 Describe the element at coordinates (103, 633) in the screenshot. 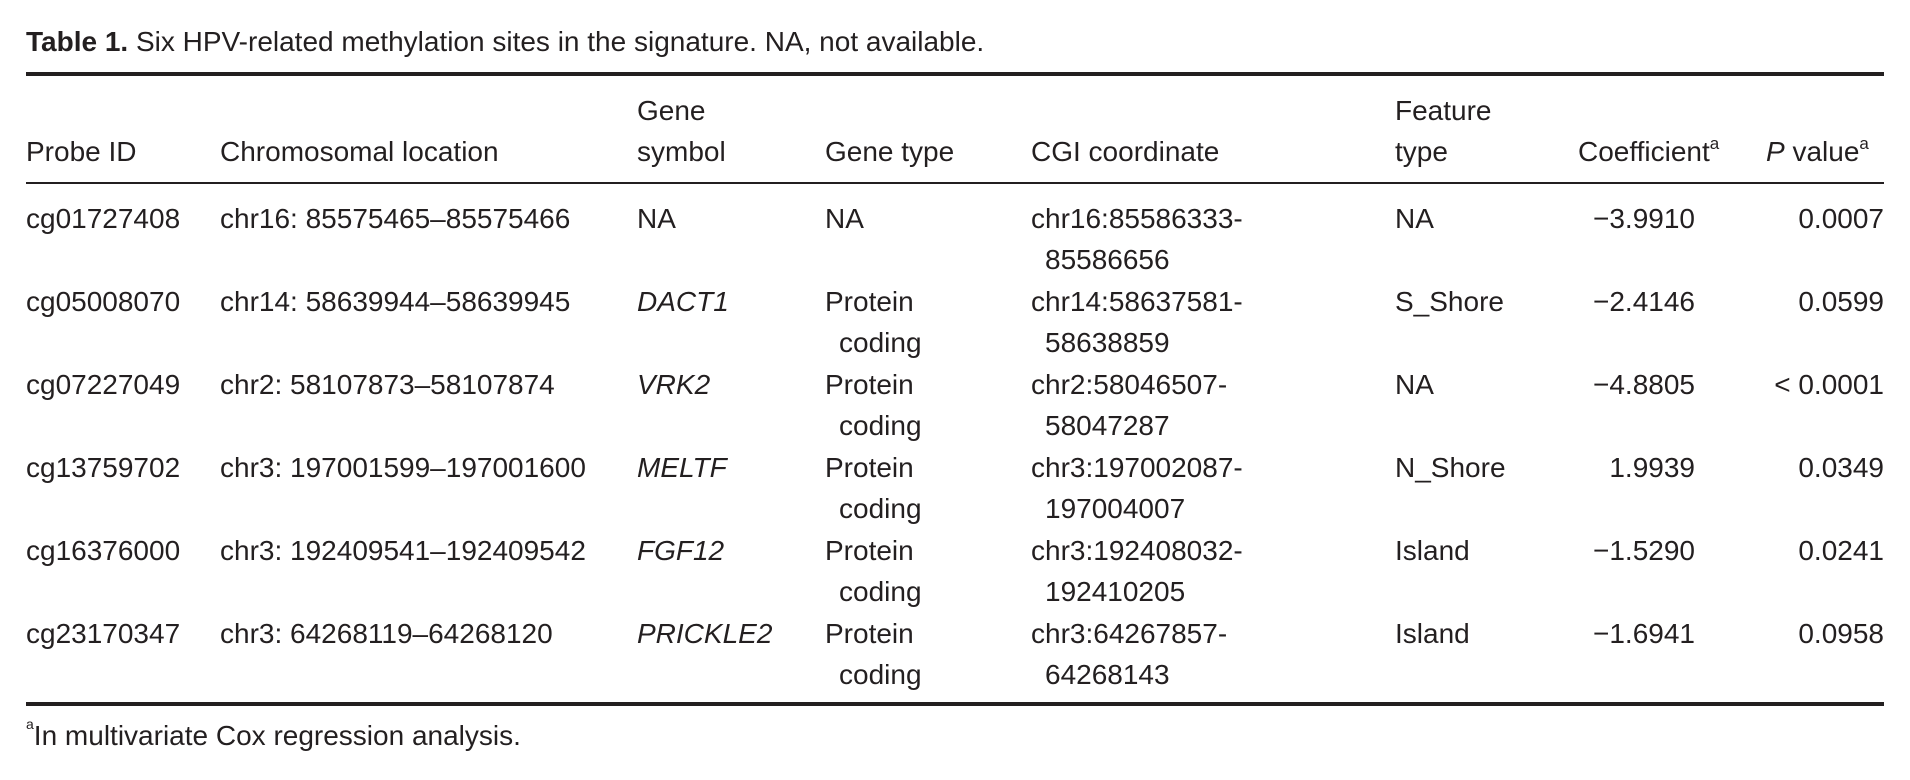

I see `cell-probe-id: cg23170347` at that location.